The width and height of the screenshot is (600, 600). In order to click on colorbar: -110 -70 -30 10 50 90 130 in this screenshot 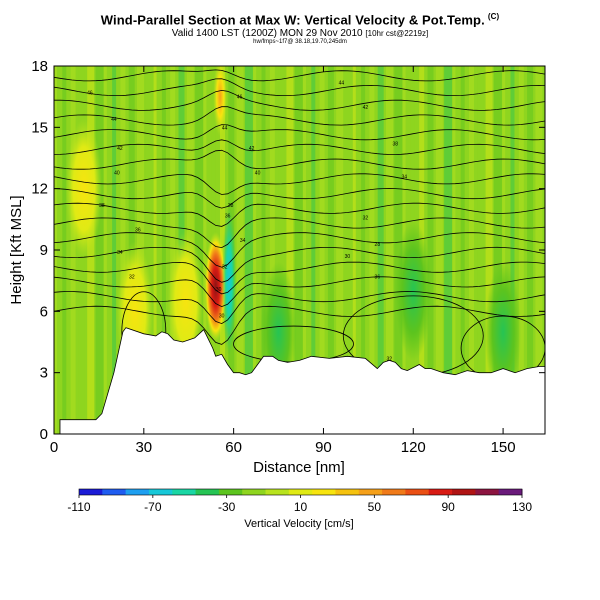, I will do `click(299, 501)`.